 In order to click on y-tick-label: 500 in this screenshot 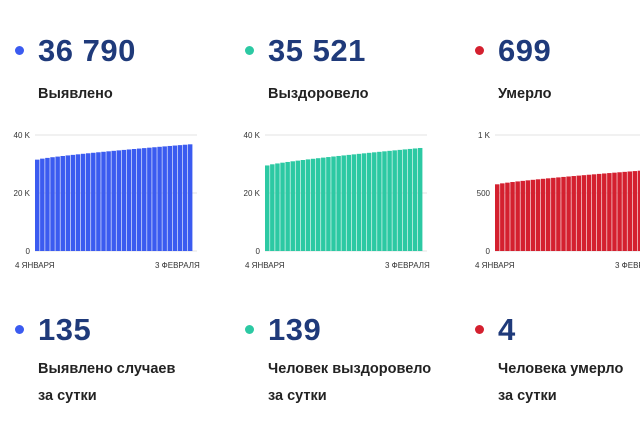, I will do `click(484, 193)`.